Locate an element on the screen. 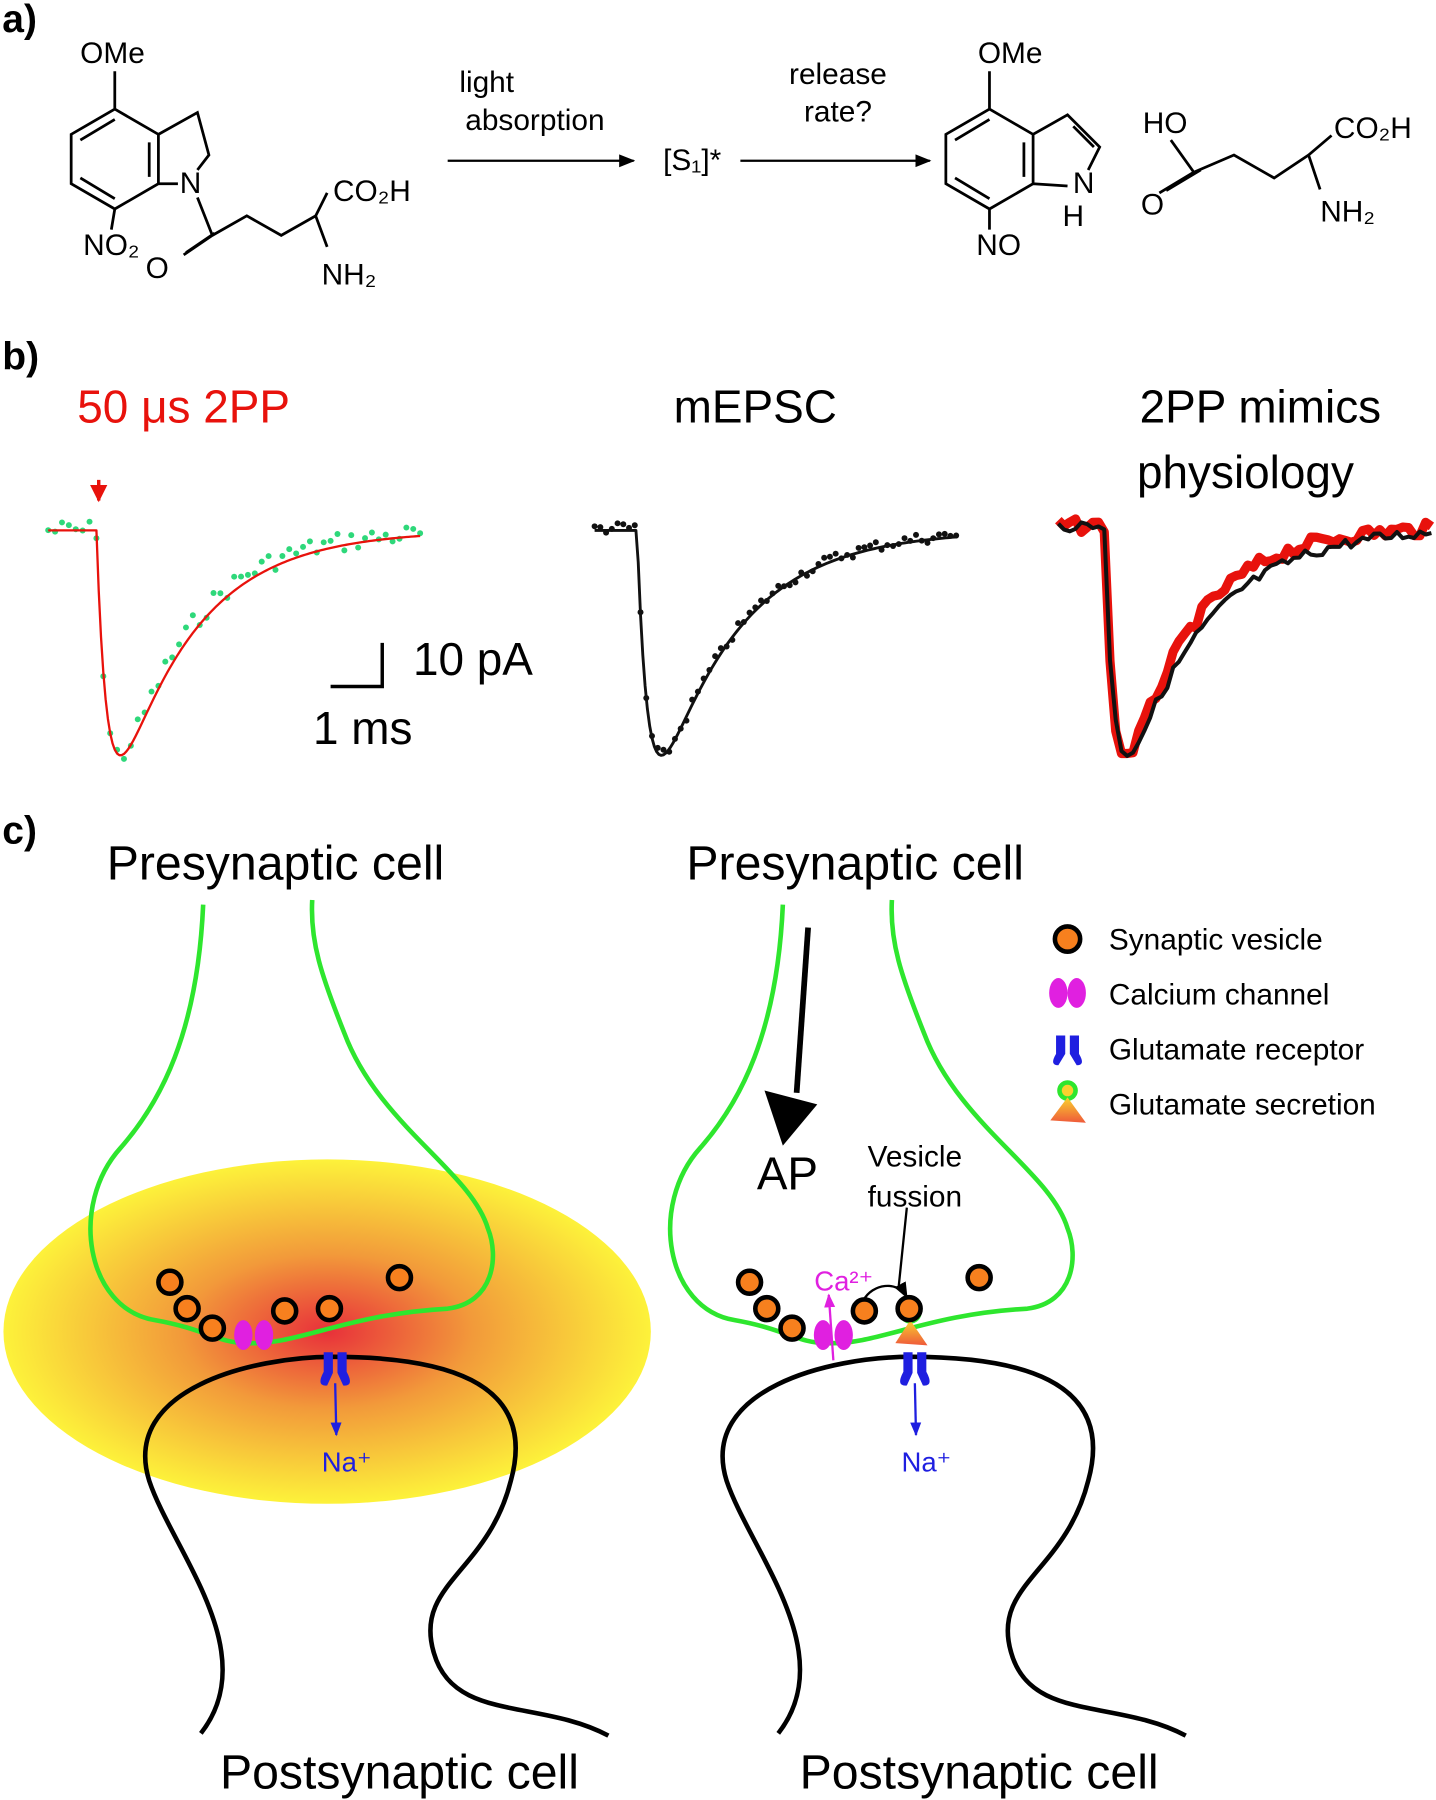  panel-label: c) is located at coordinates (19, 831).